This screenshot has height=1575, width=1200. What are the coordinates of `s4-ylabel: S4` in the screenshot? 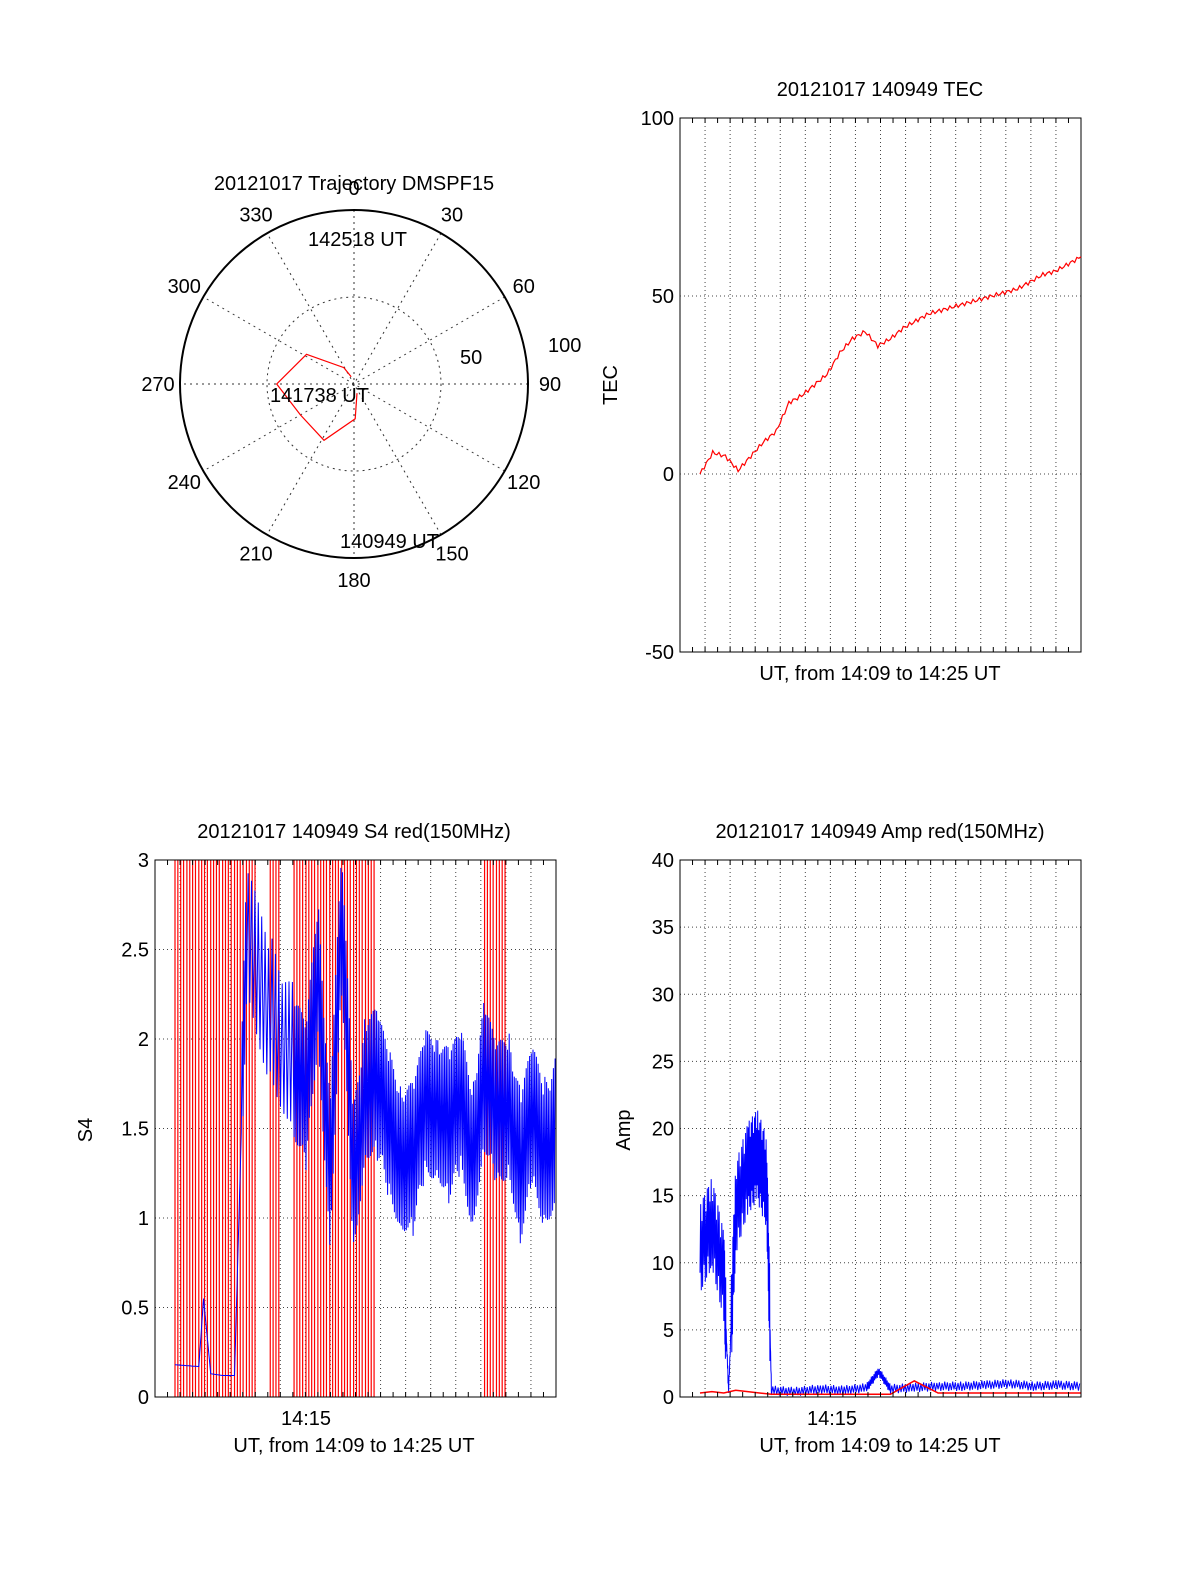 It's located at (86, 1130).